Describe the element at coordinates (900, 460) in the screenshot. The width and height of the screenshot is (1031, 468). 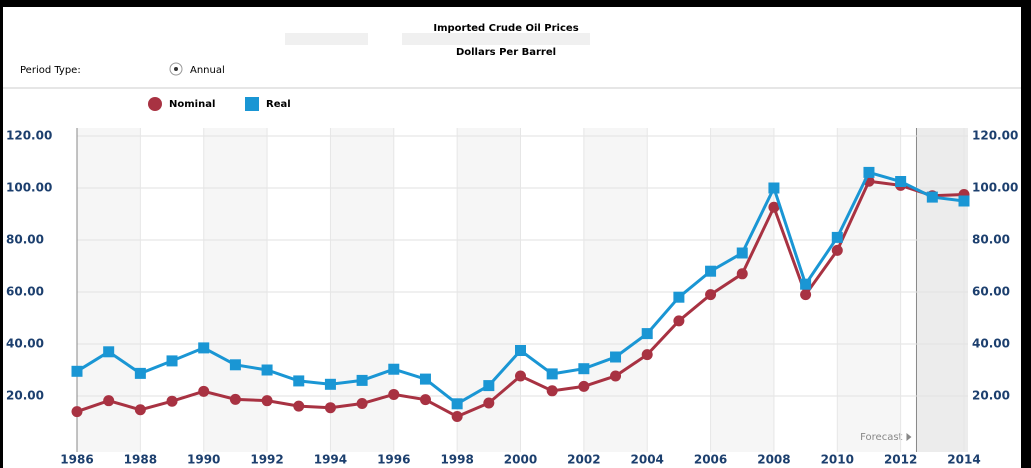
I see `x-tick-label: 2012` at that location.